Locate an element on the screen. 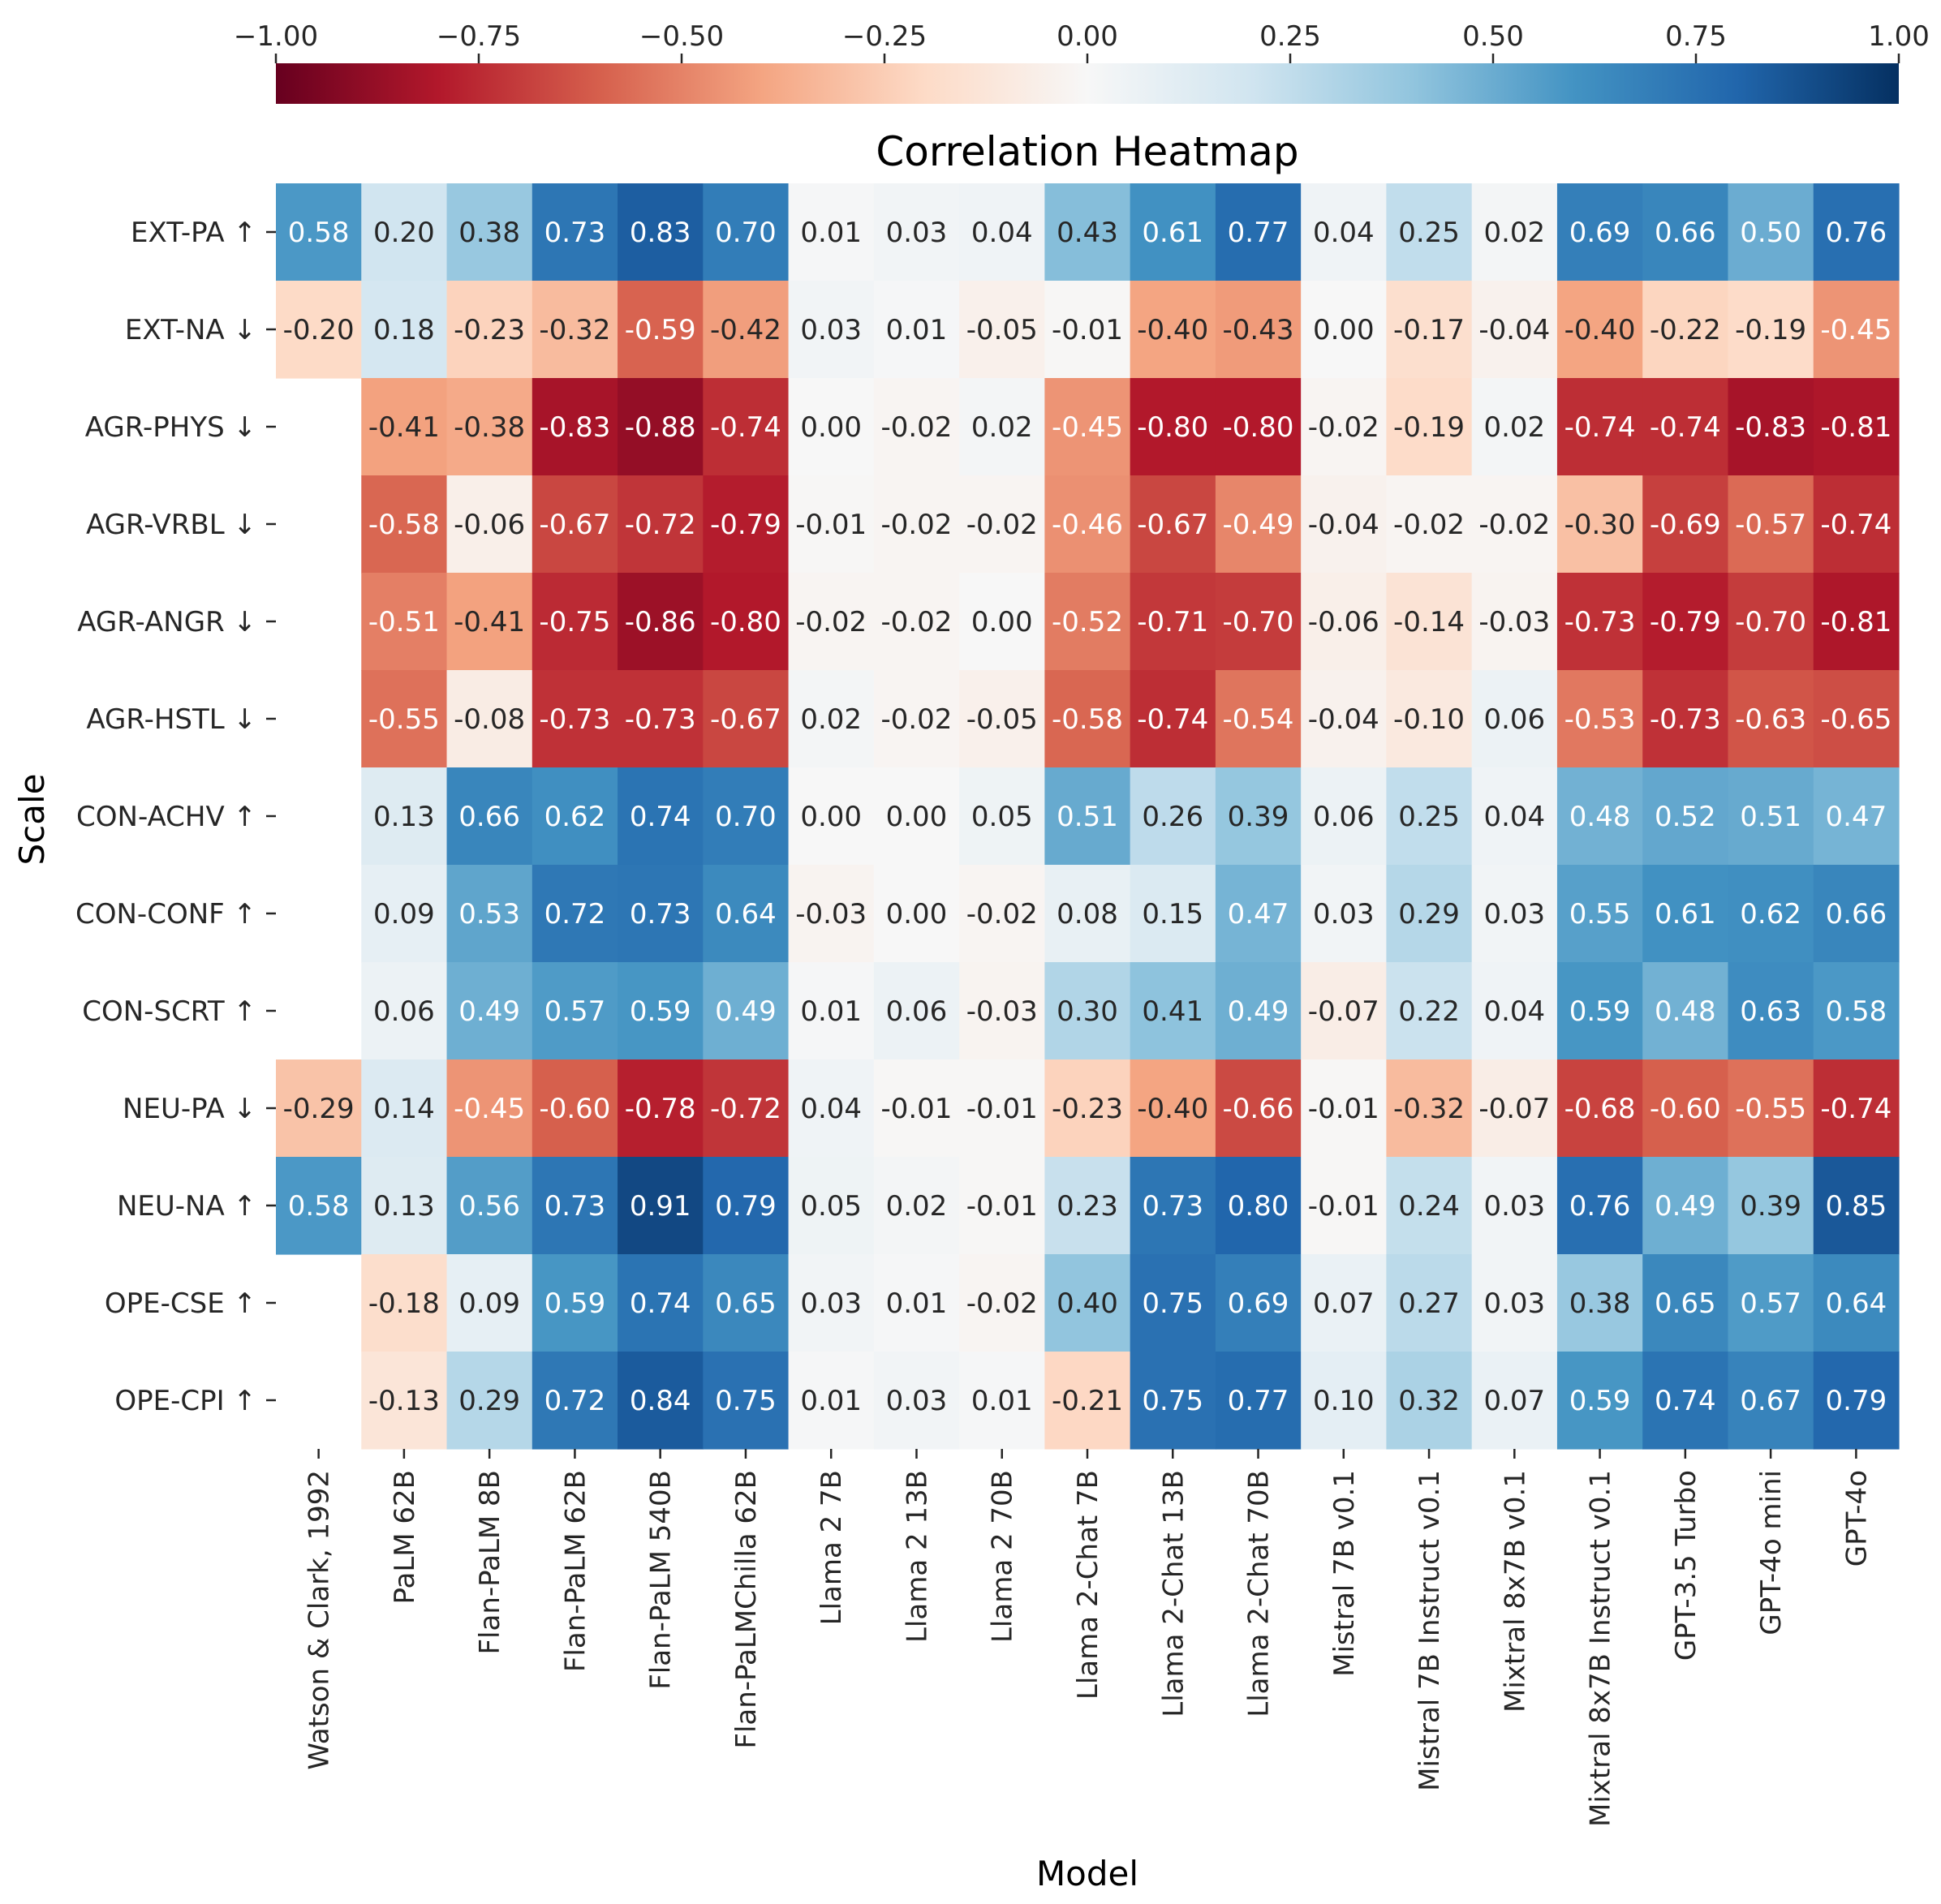 This screenshot has width=1941, height=1904. cell-value-label: -0.32 is located at coordinates (1429, 1109).